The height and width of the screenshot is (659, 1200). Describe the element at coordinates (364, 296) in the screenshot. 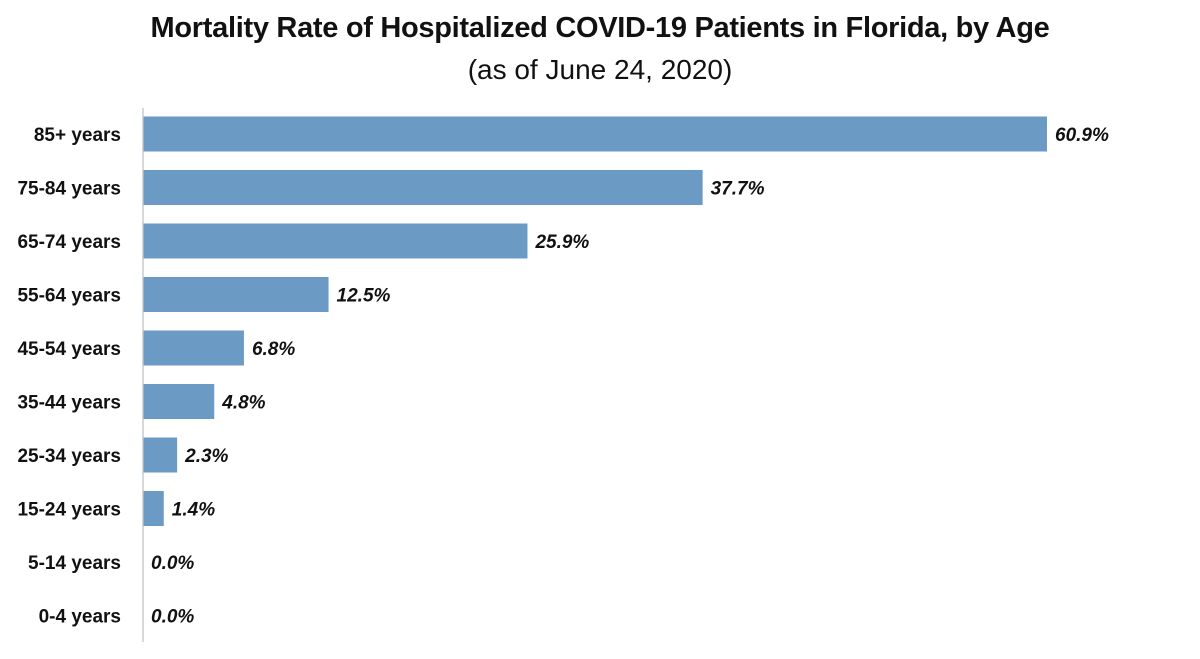

I see `data-label: 12.5%` at that location.